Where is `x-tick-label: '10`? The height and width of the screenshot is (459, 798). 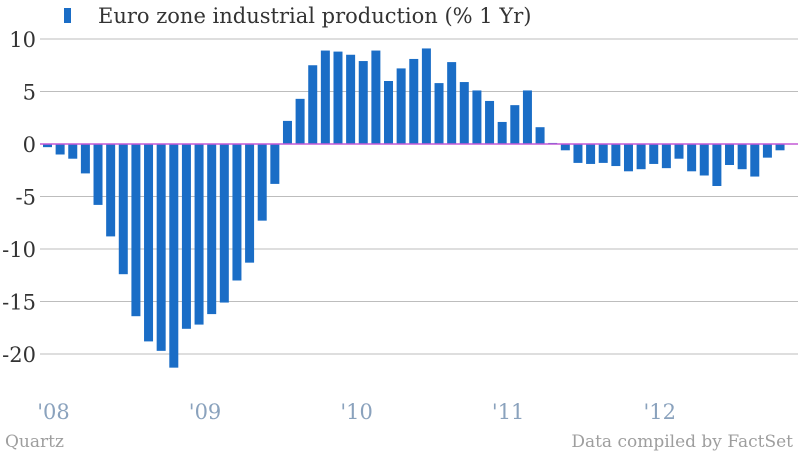
x-tick-label: '10 is located at coordinates (356, 412).